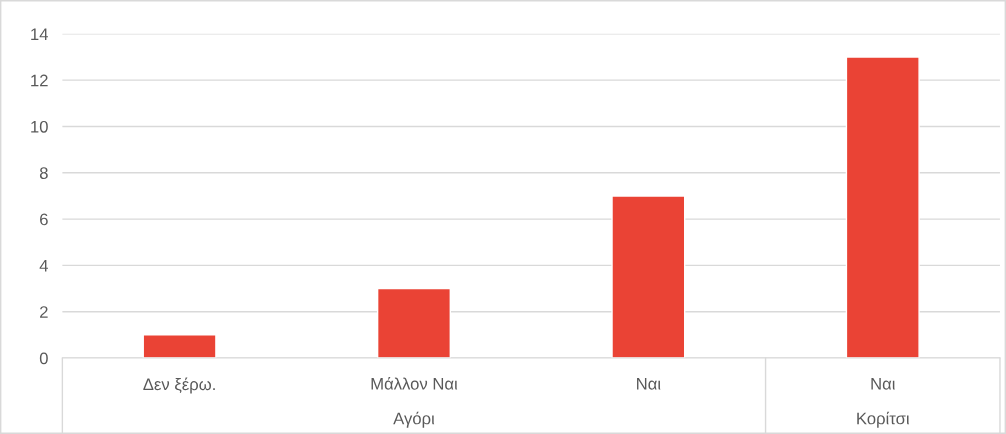  Describe the element at coordinates (883, 419) in the screenshot. I see `text: Κορίτσι` at that location.